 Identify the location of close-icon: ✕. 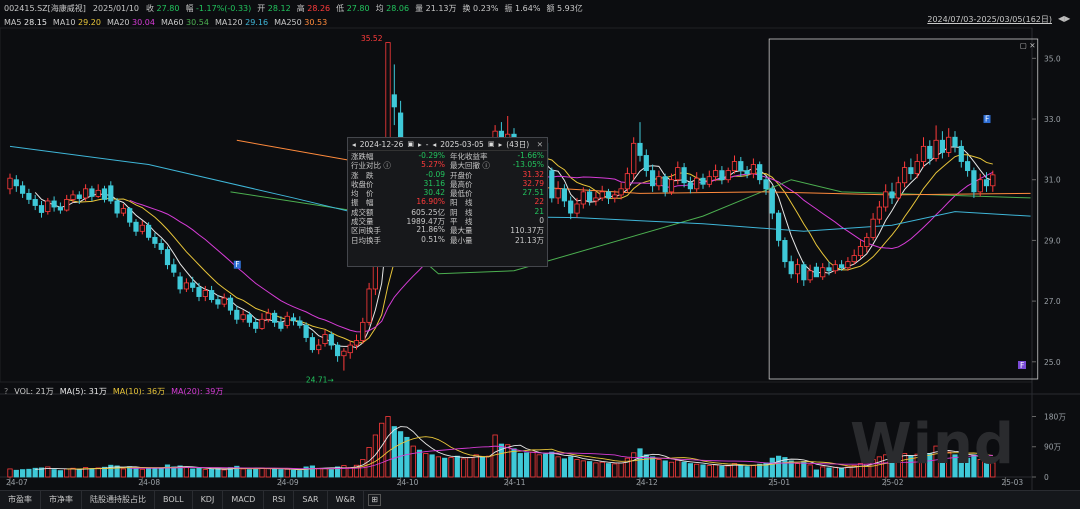
(539, 144).